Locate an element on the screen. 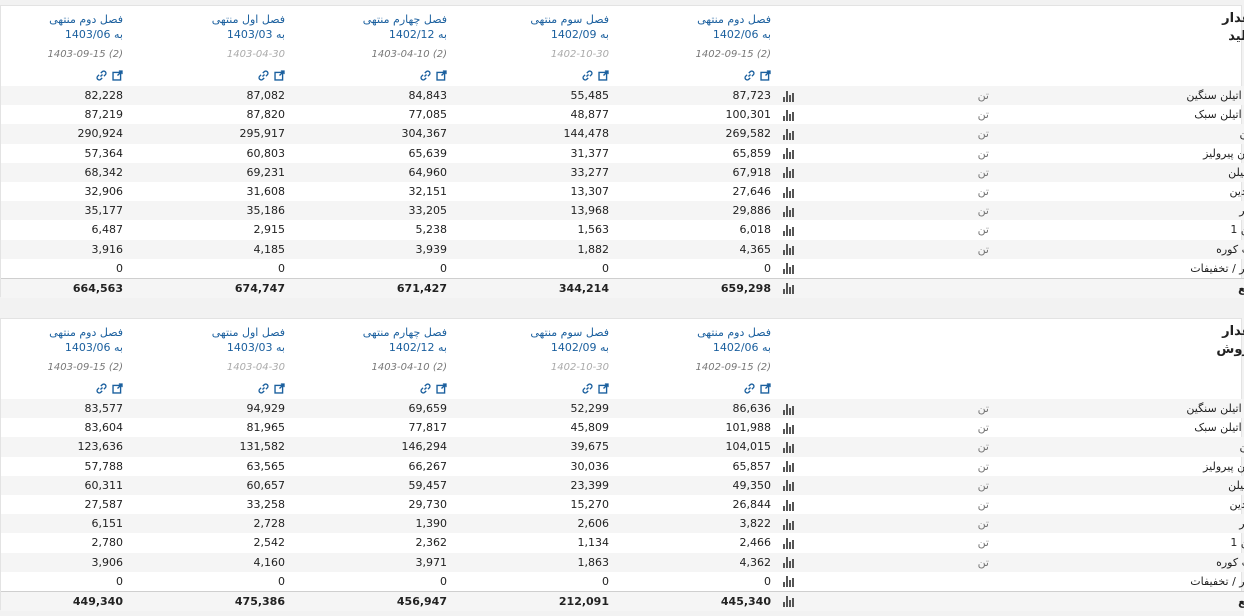 The image size is (1244, 616). cell-value: 144,478 is located at coordinates (552, 134).